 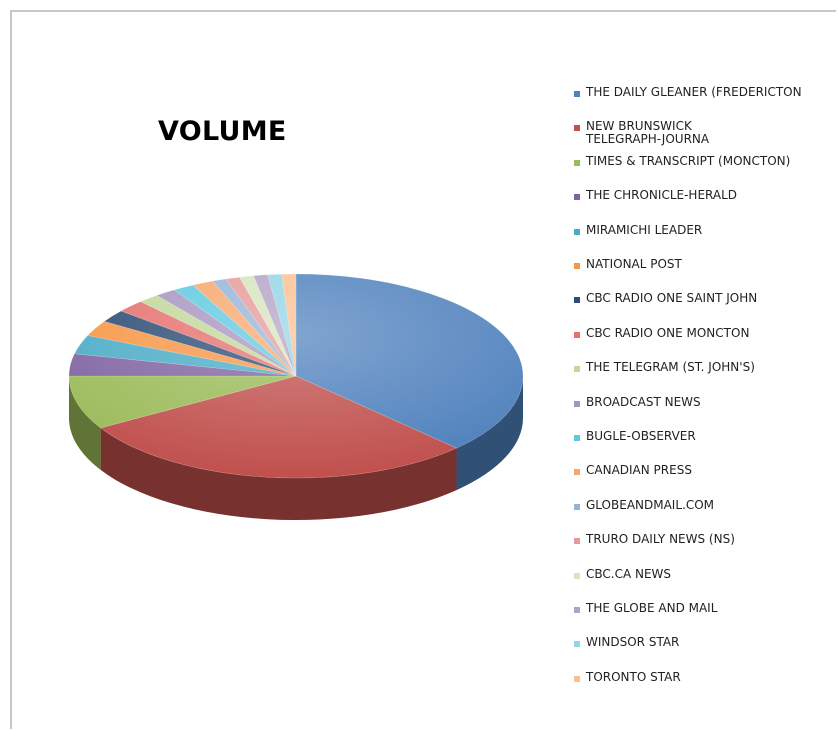 I want to click on legend-label: THE DAILY GLEANER (FREDERICTON, so click(x=694, y=92).